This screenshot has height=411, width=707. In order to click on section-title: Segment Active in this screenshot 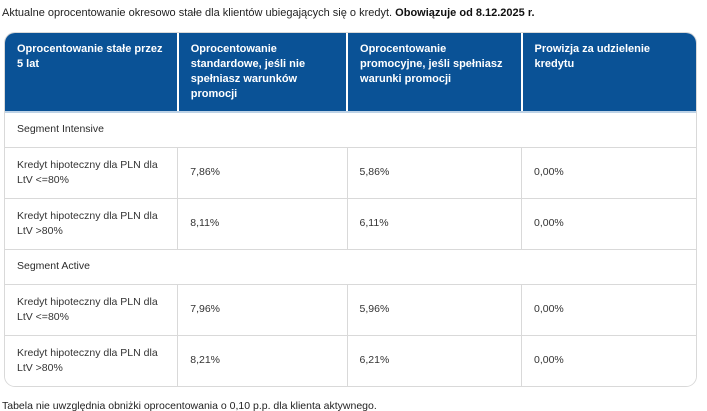, I will do `click(350, 266)`.